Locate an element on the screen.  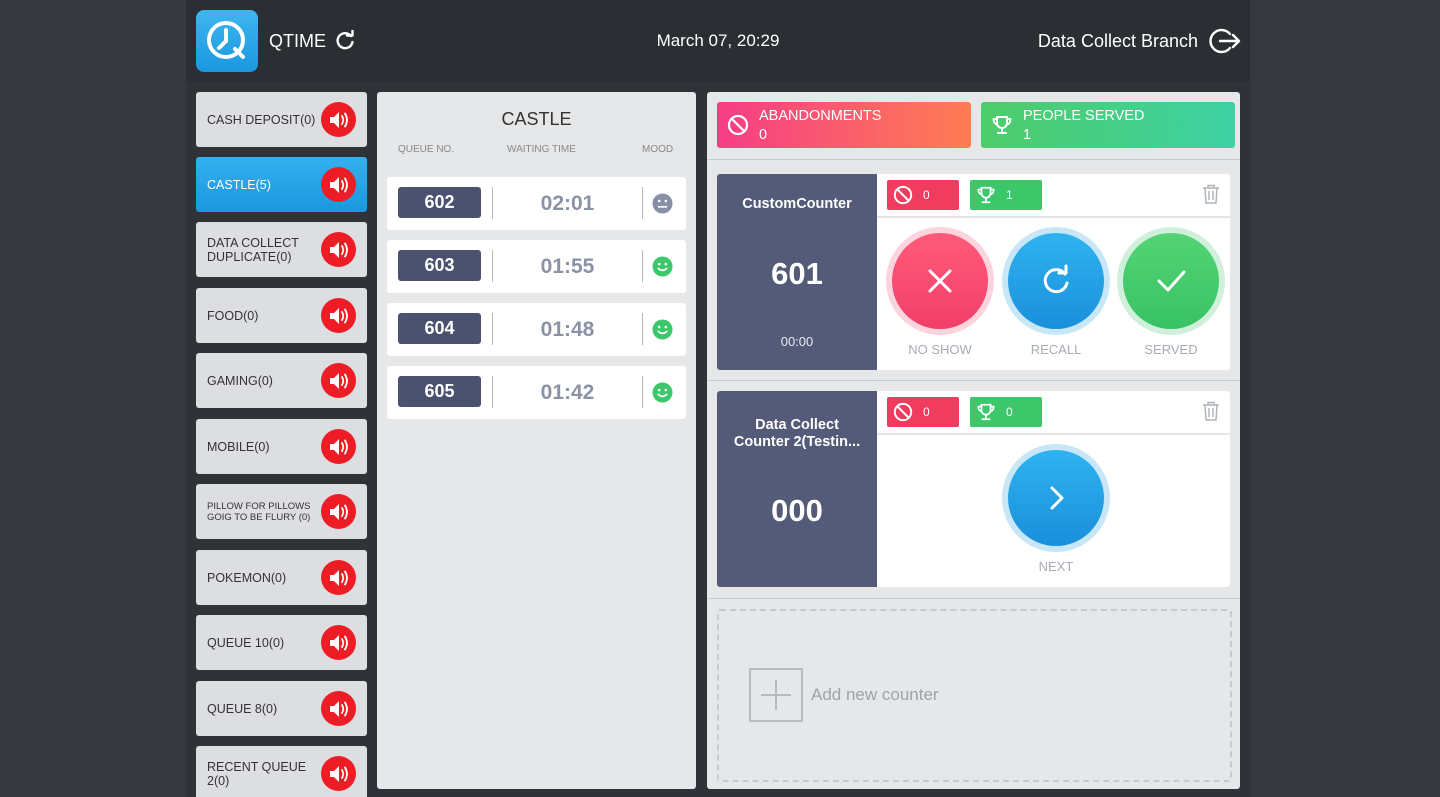
sidebar-item-label: QUEUE 10(0) is located at coordinates (246, 642).